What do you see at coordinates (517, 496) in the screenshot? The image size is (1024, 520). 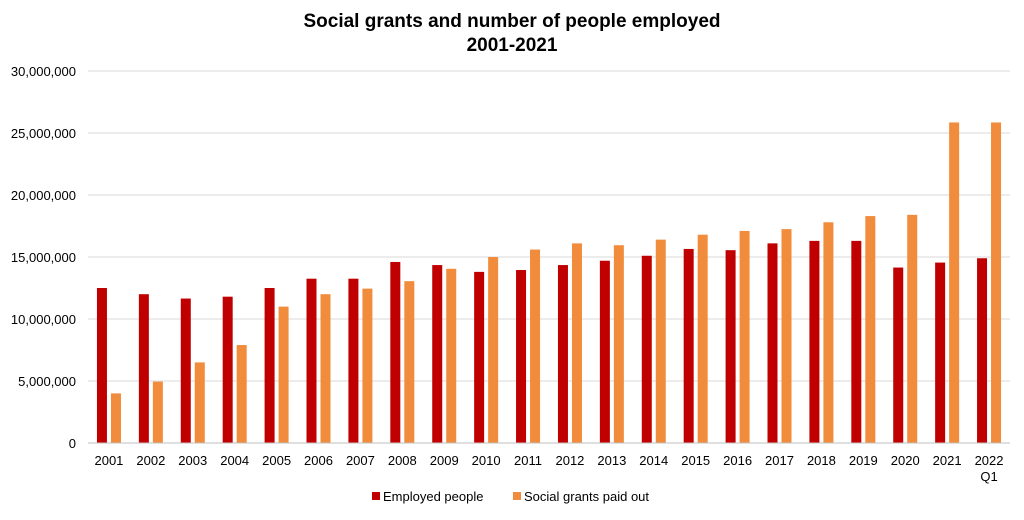 I see `legend-swatch-social-grants` at bounding box center [517, 496].